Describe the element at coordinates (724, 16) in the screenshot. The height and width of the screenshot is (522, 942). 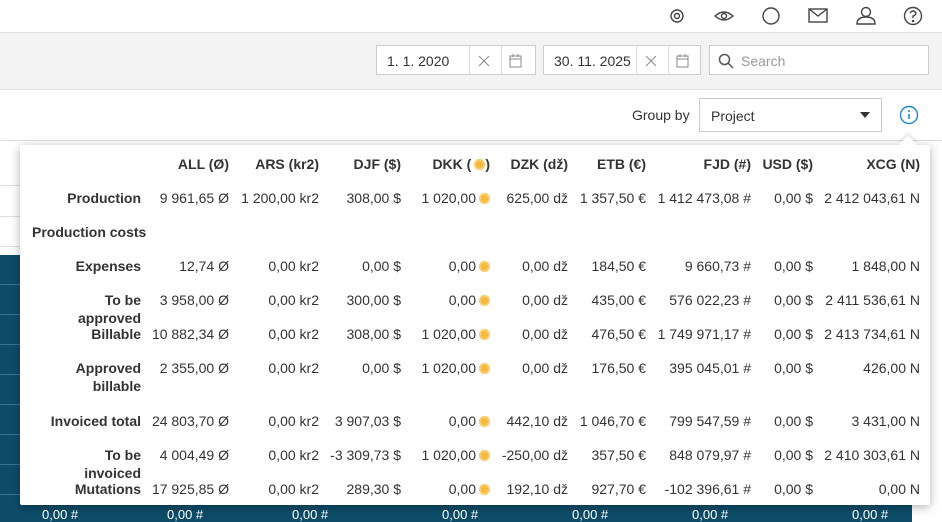
I see `view-icon` at that location.